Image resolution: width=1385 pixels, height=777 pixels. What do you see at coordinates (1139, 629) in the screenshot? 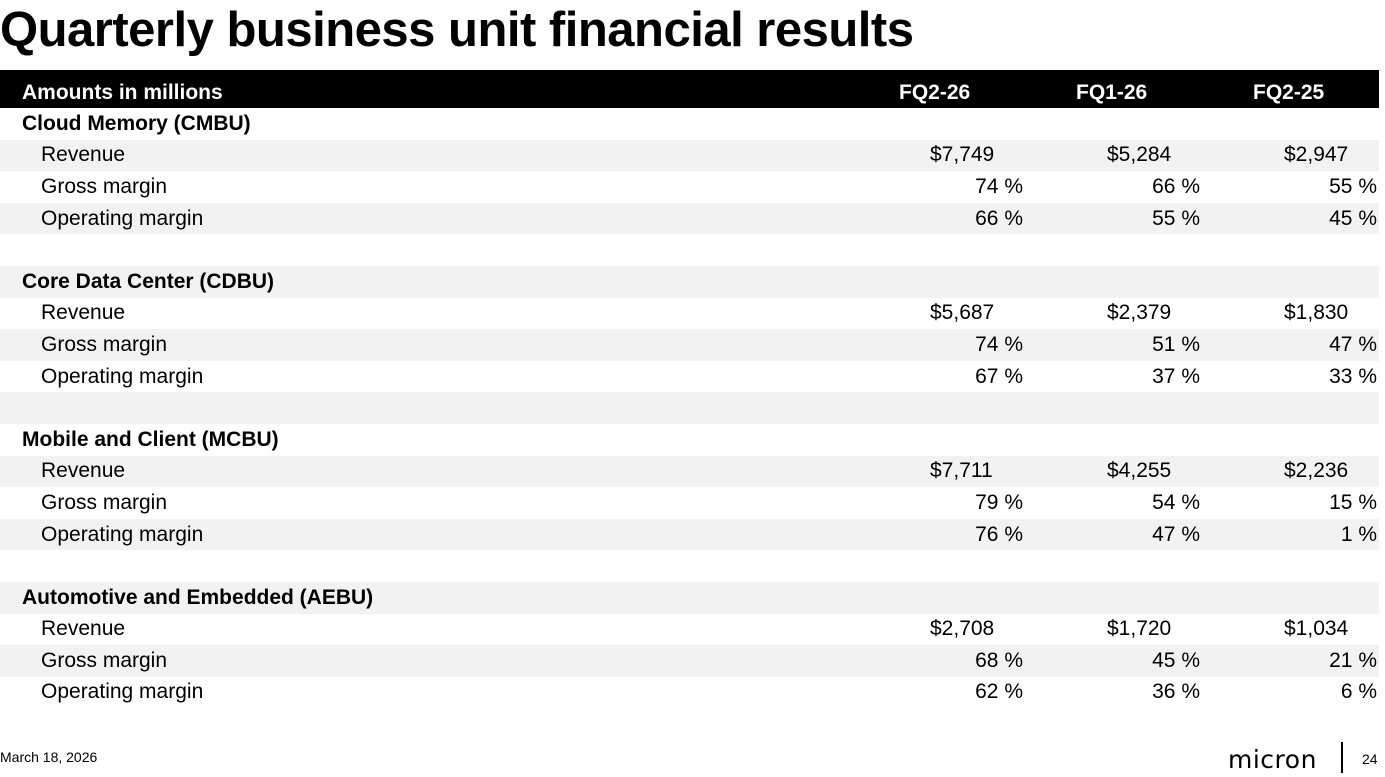
I see `value-cell: $1,720` at bounding box center [1139, 629].